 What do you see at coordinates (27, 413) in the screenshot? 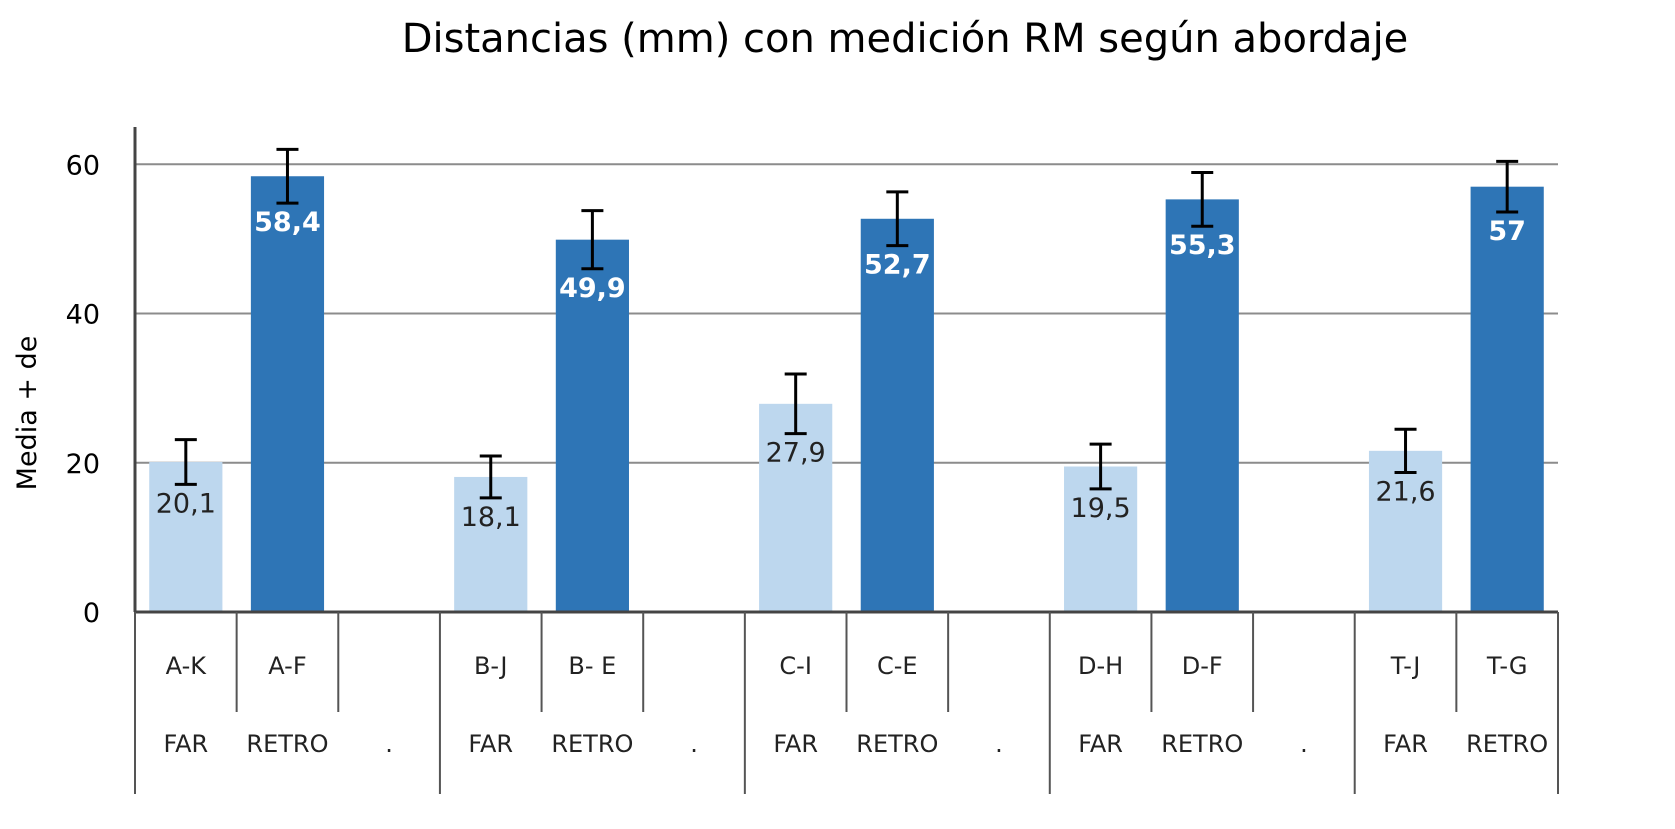
I see `y-axis-label: Media + de` at bounding box center [27, 413].